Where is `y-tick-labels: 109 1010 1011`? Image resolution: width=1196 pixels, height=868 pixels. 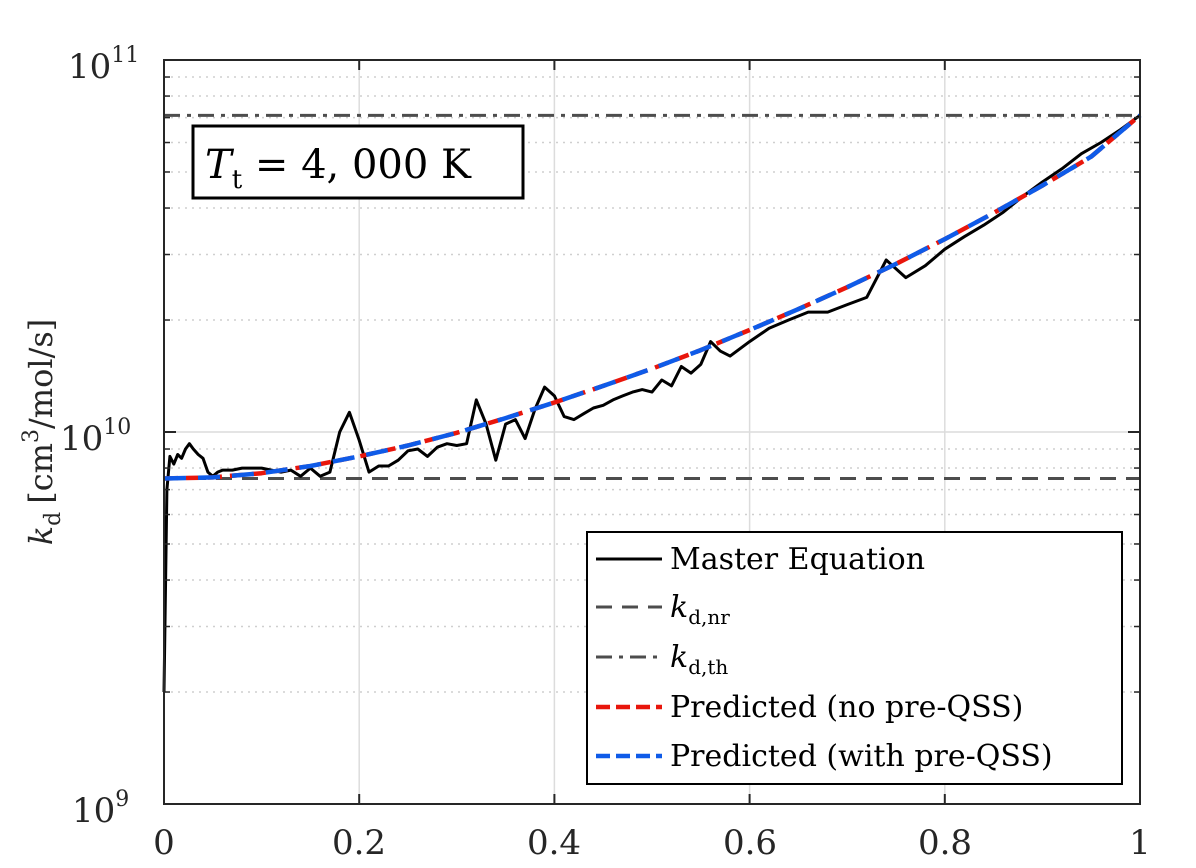
y-tick-labels: 109 1010 1011 is located at coordinates (99, 437).